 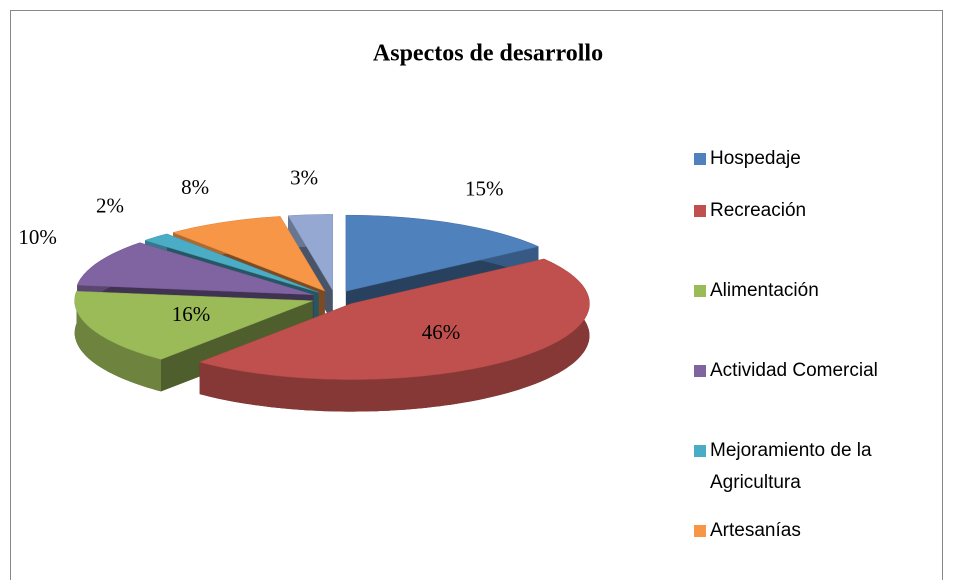 What do you see at coordinates (441, 332) in the screenshot?
I see `data-label: 46%` at bounding box center [441, 332].